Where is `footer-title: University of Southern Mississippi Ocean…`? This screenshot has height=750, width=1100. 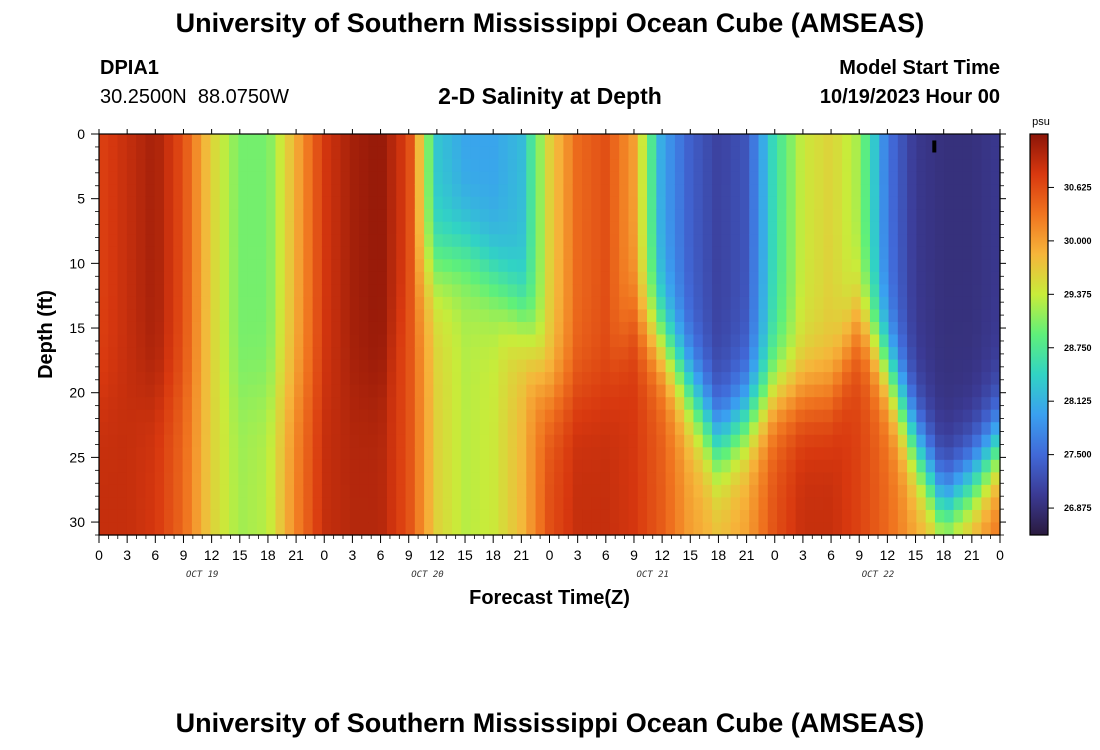
footer-title: University of Southern Mississippi Ocean… is located at coordinates (550, 723).